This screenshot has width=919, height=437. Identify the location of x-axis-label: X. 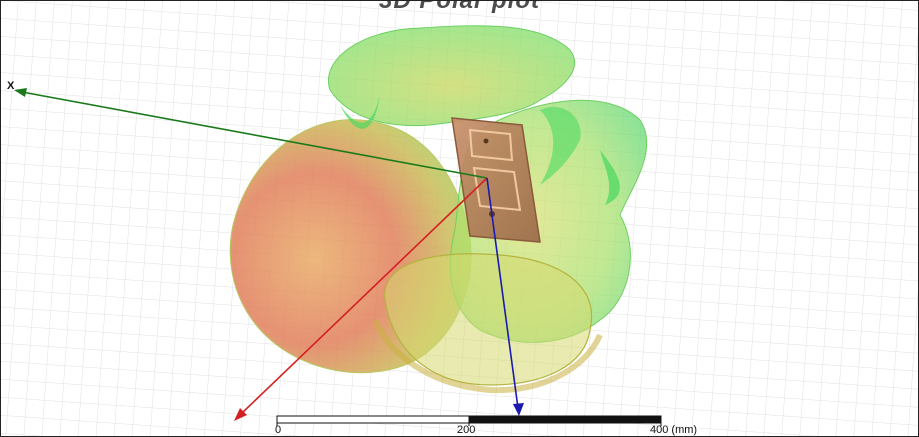
(11, 86).